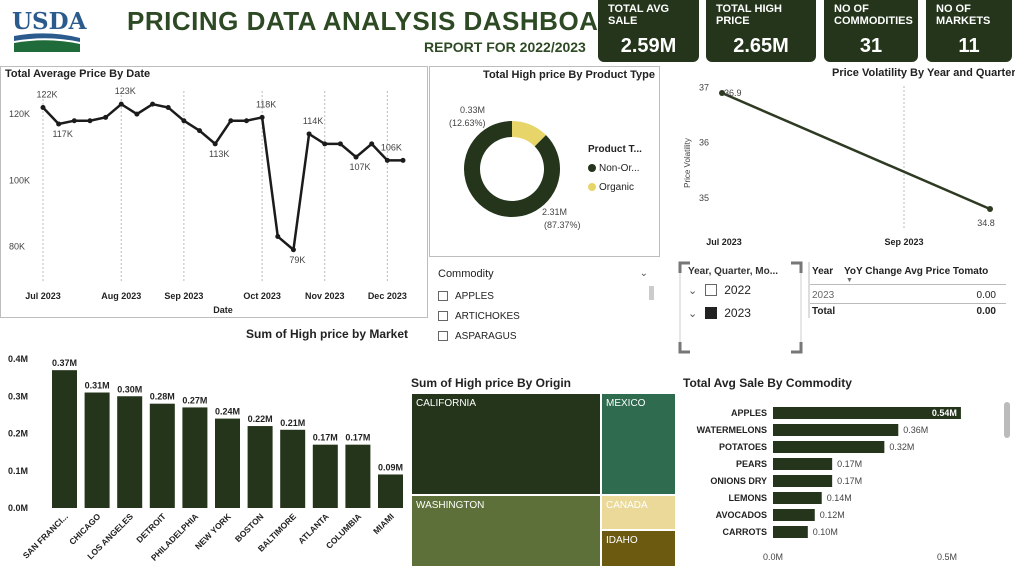 The image size is (1015, 570). What do you see at coordinates (638, 512) in the screenshot?
I see `treemap-cell-canada: CANADA` at bounding box center [638, 512].